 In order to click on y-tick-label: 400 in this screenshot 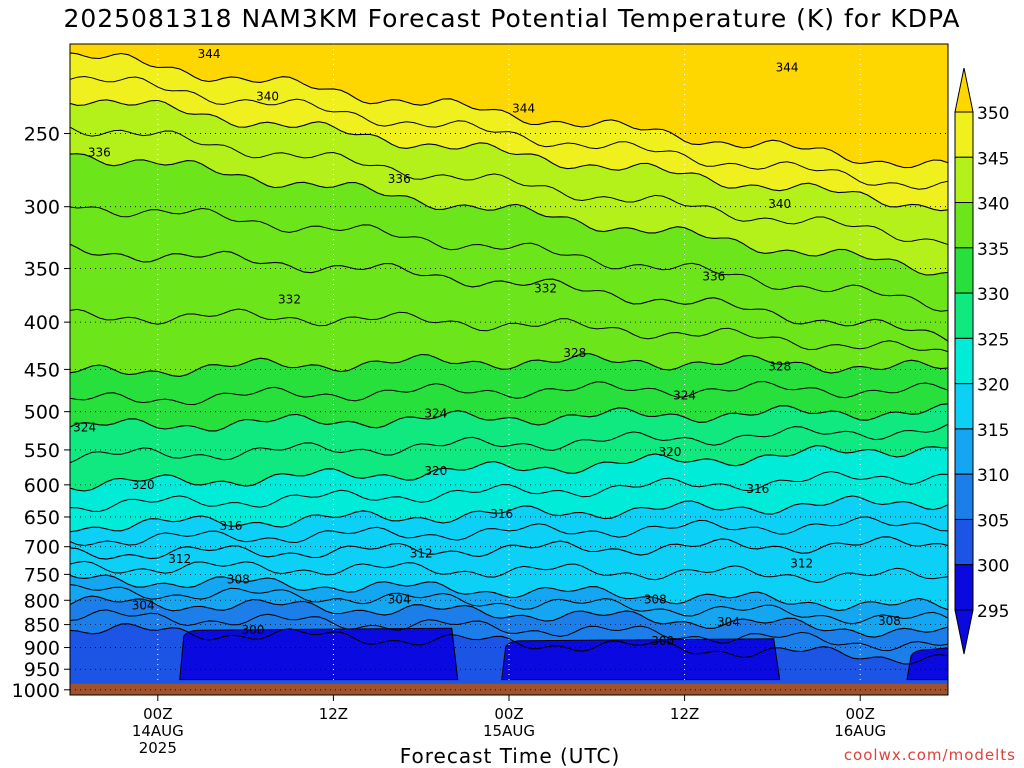, I will do `click(42, 323)`.